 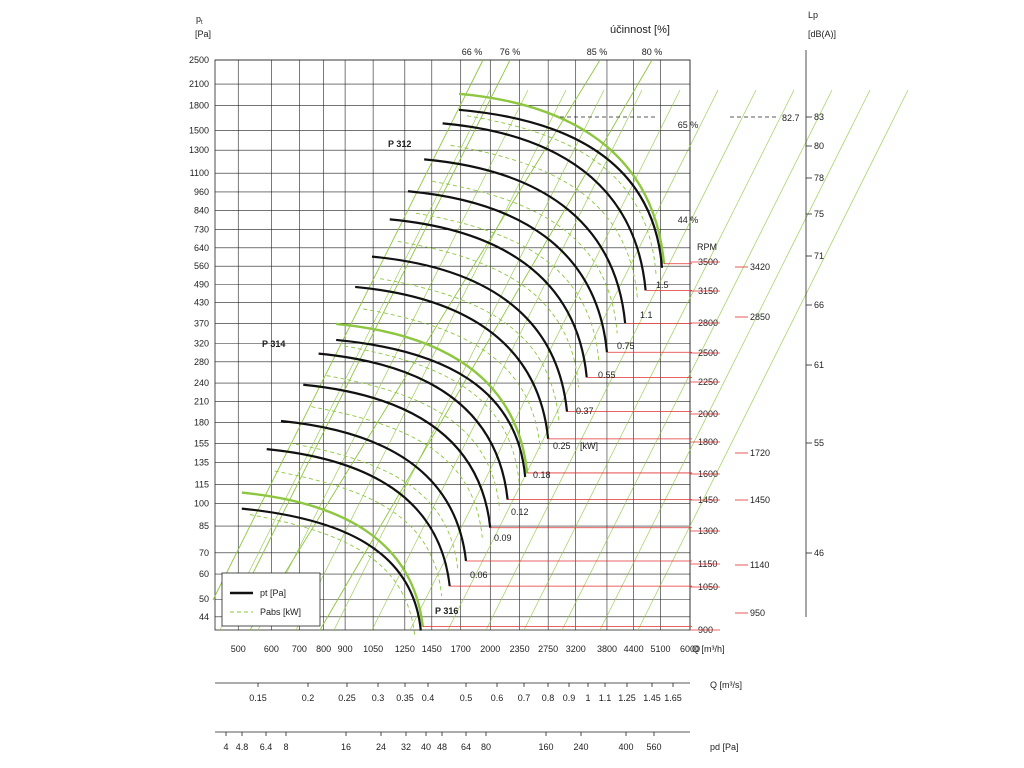 What do you see at coordinates (199, 150) in the screenshot?
I see `y-tick-label: 1300` at bounding box center [199, 150].